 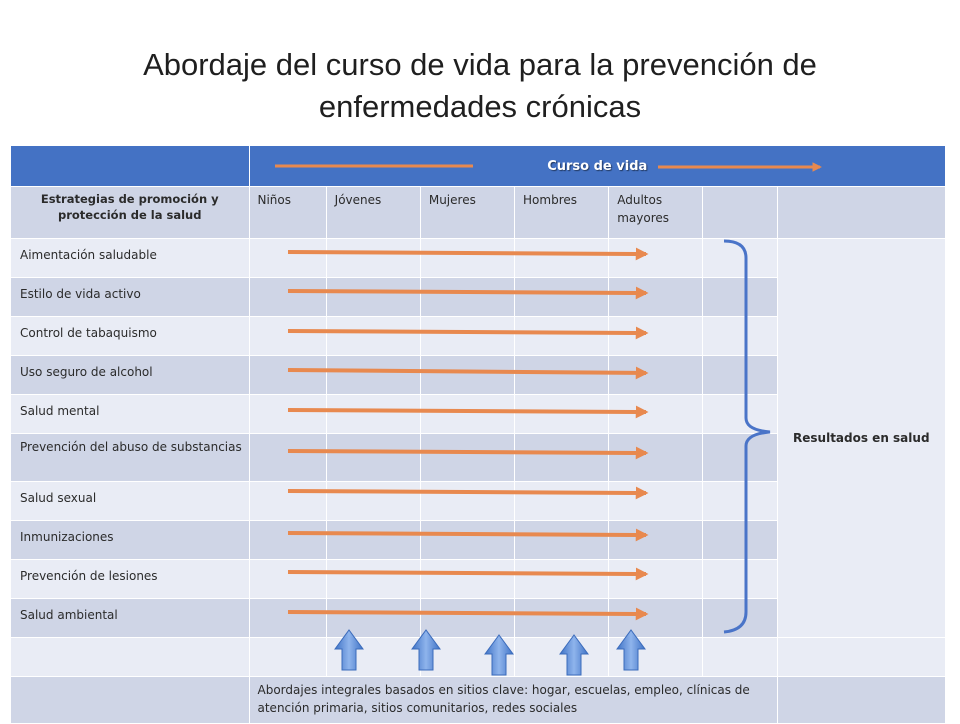 I want to click on group-header-ninos: Niños, so click(x=287, y=212).